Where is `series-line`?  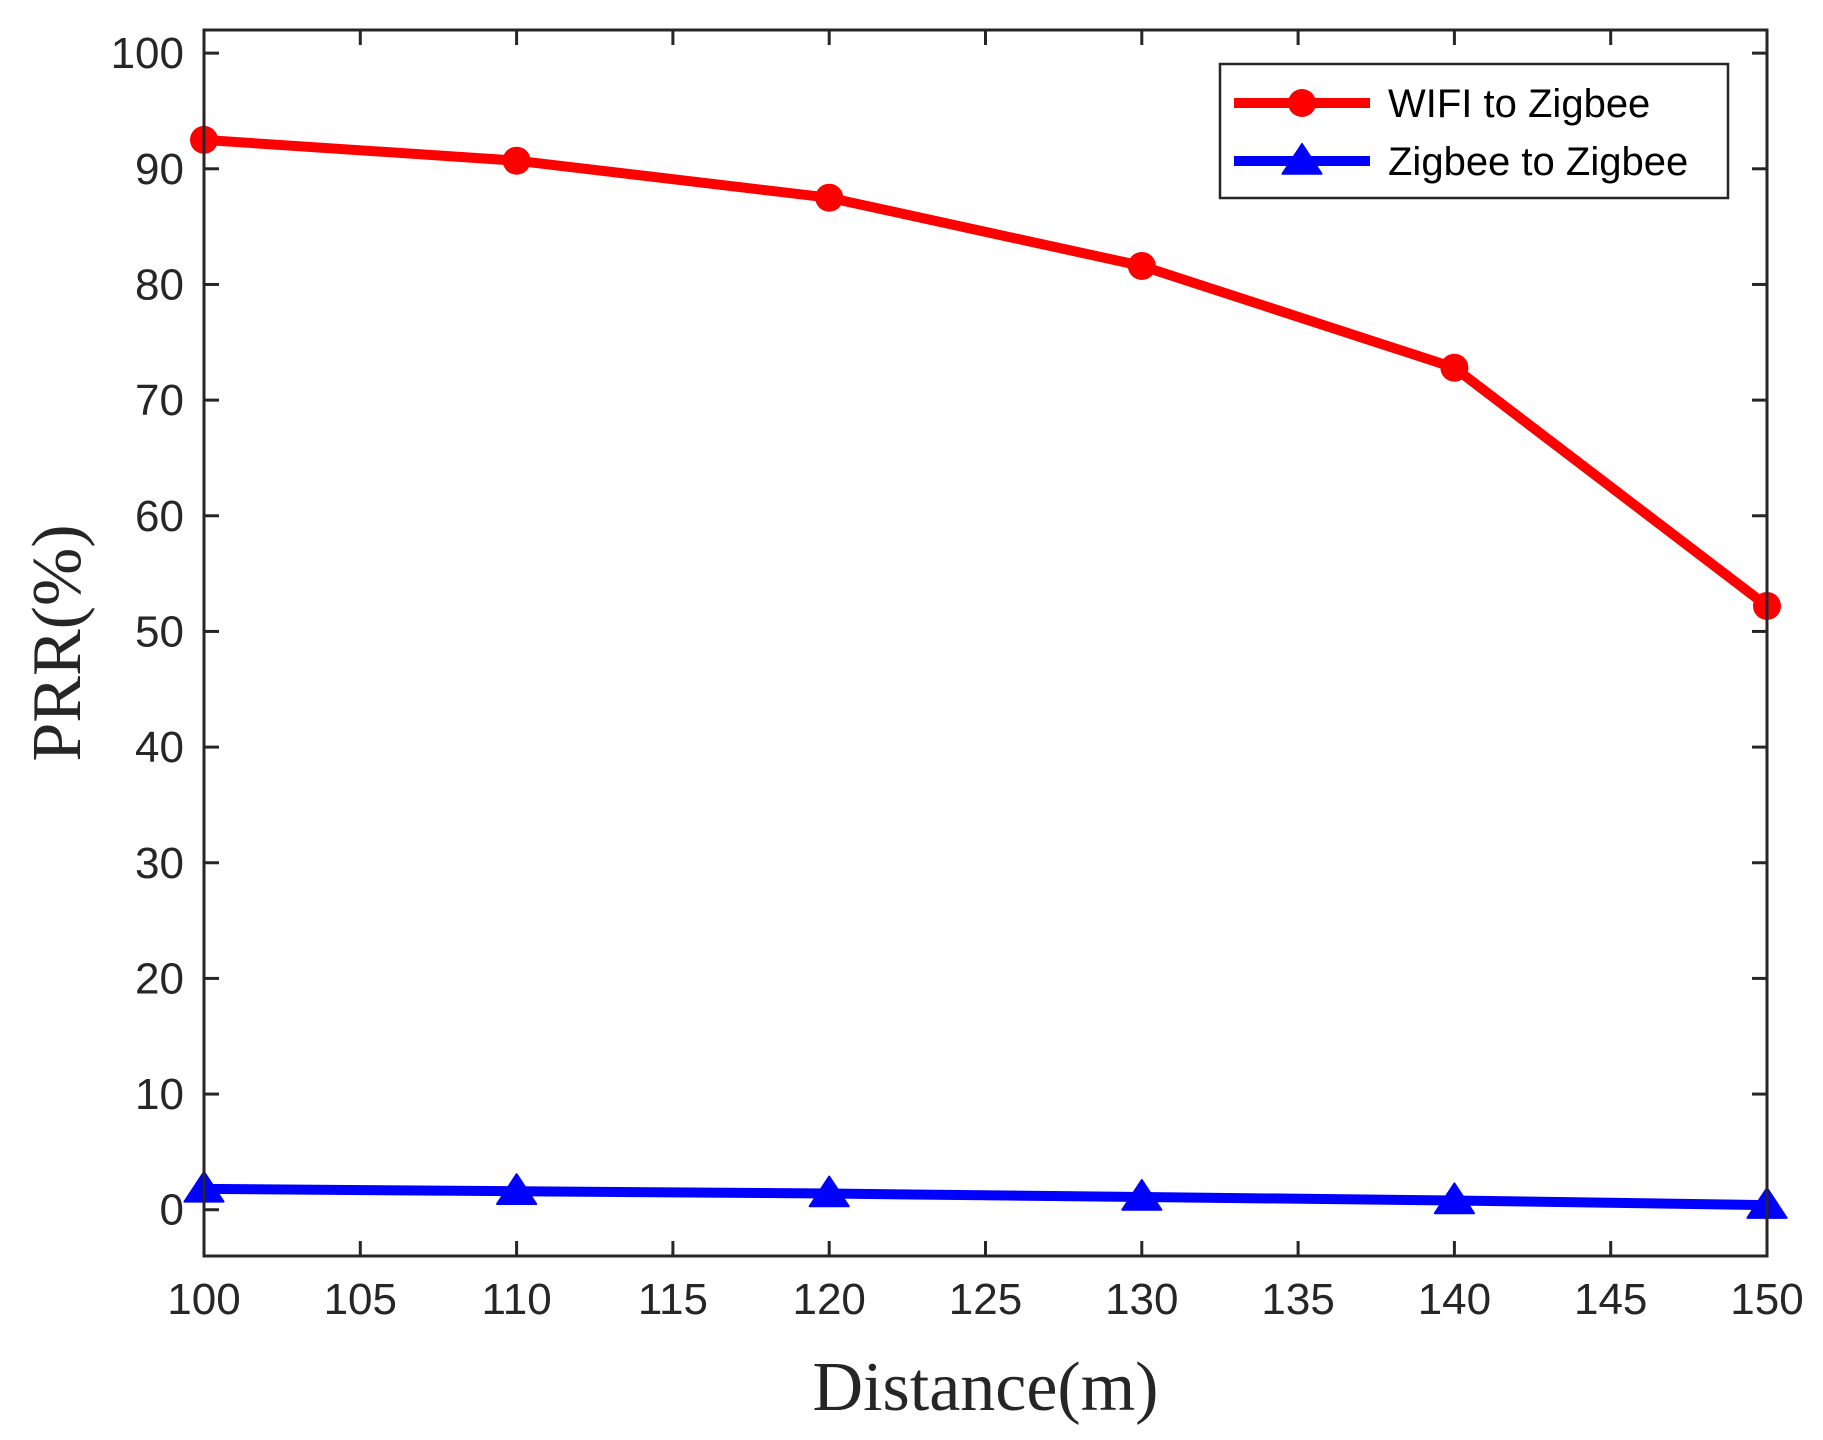 series-line is located at coordinates (985, 1197).